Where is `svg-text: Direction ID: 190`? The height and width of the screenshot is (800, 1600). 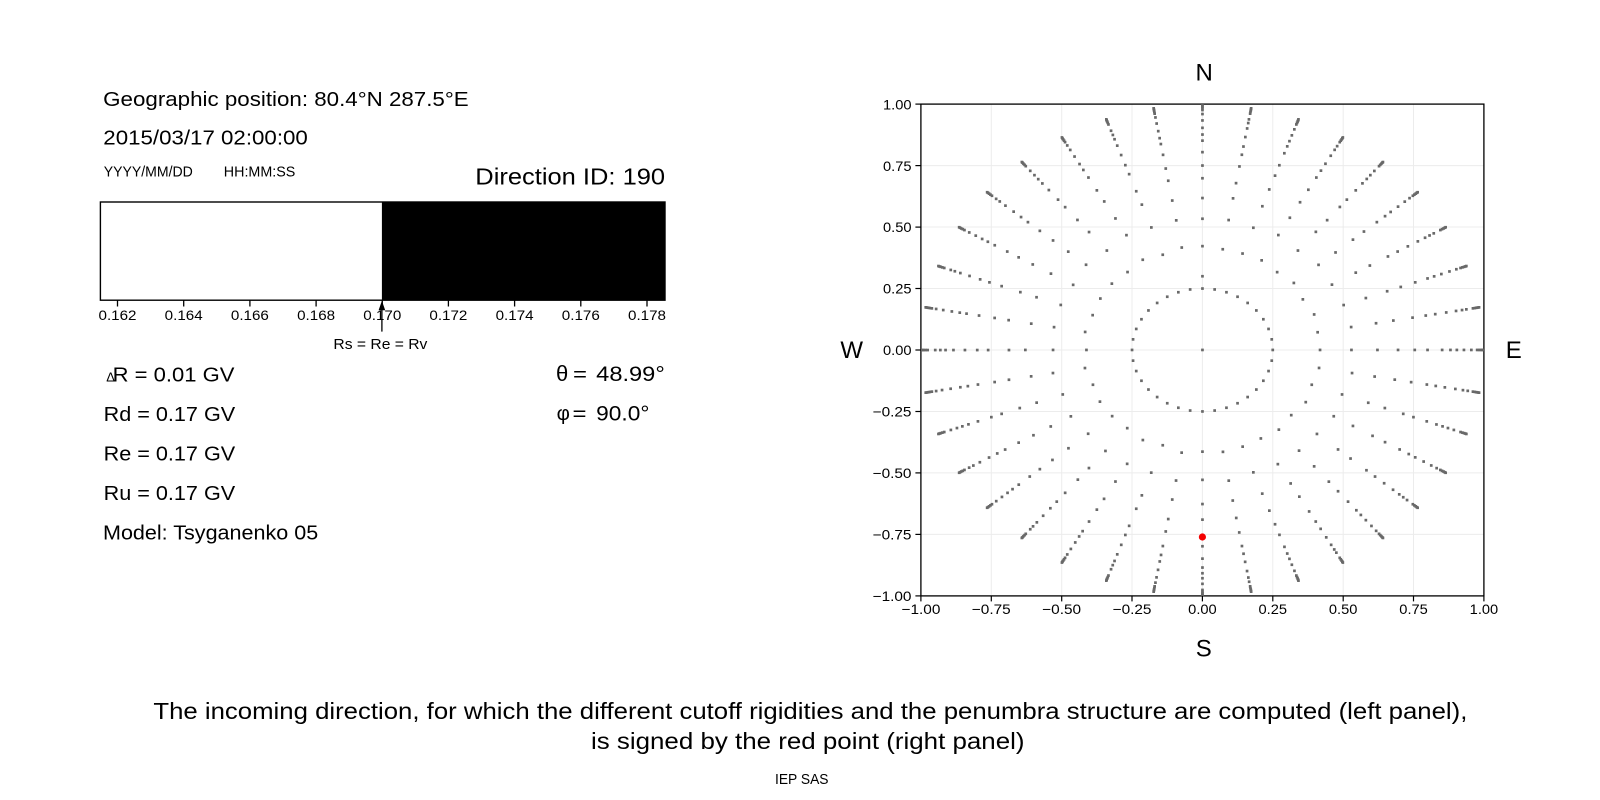
svg-text: Direction ID: 190 is located at coordinates (570, 177).